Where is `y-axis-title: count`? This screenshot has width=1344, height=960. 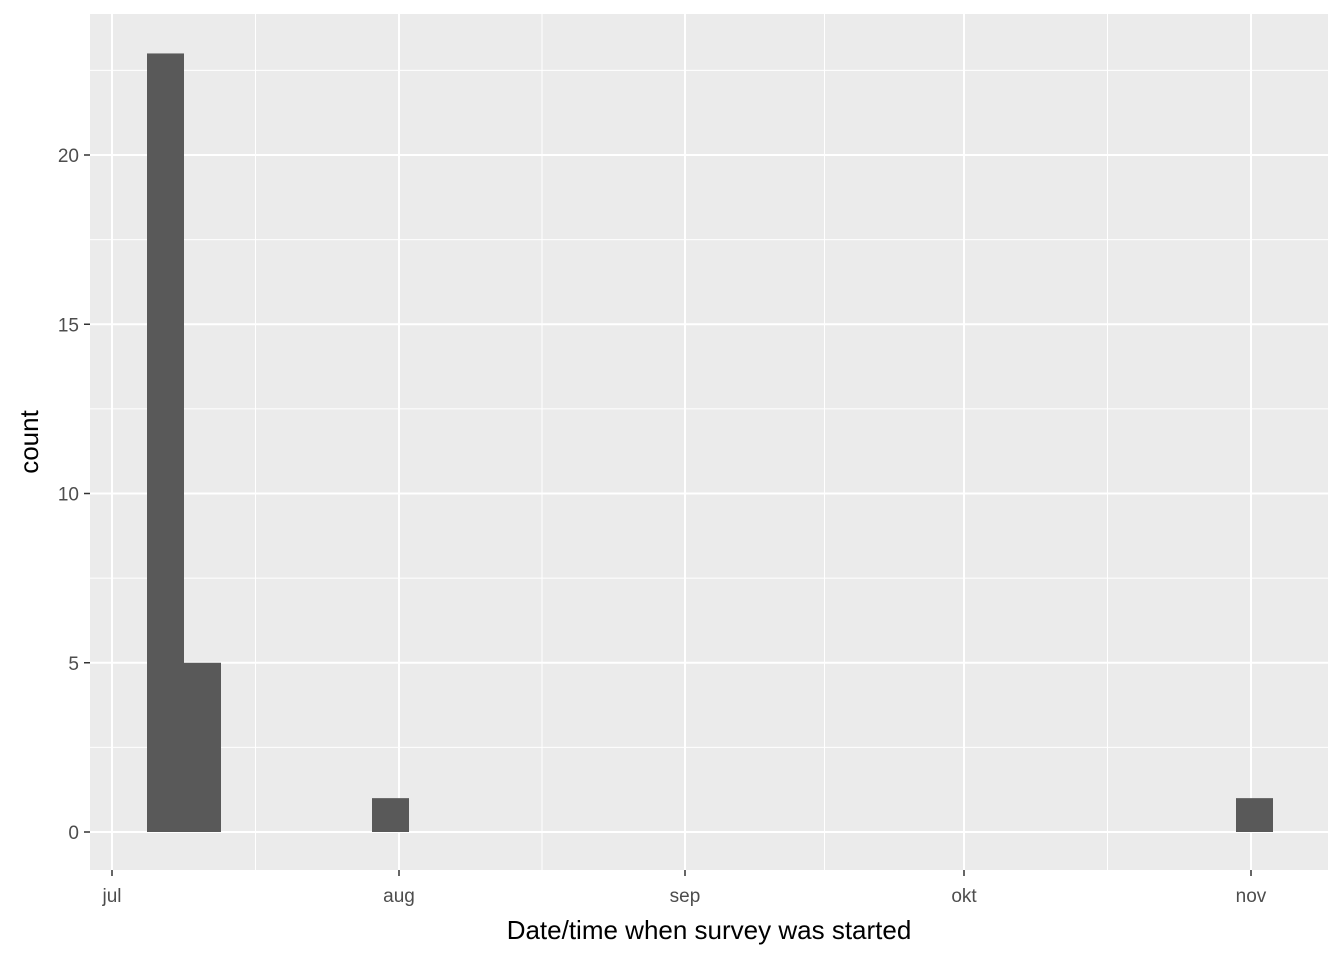
y-axis-title: count is located at coordinates (29, 441).